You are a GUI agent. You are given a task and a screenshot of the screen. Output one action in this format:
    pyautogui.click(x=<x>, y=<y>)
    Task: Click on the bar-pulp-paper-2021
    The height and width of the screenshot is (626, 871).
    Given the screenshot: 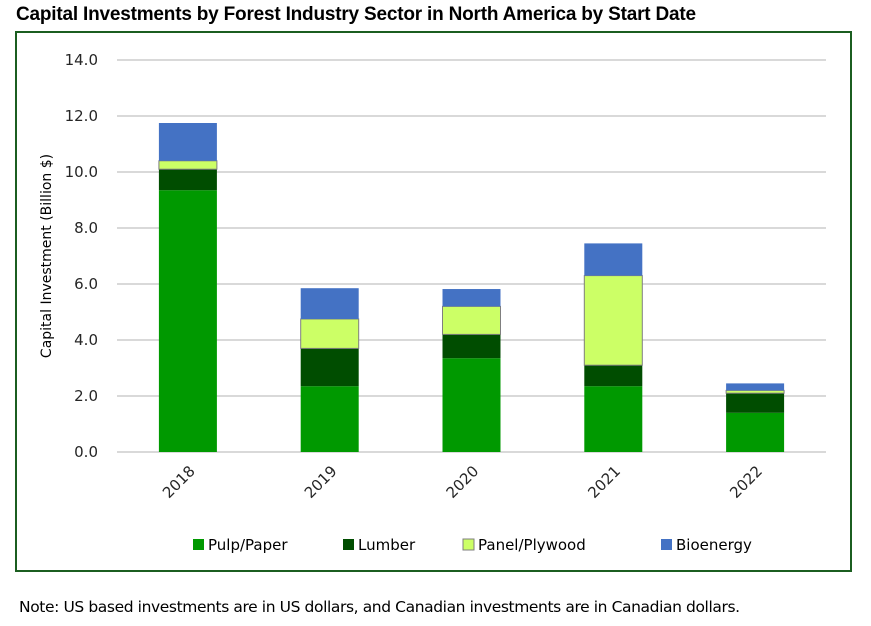 What is the action you would take?
    pyautogui.click(x=613, y=419)
    